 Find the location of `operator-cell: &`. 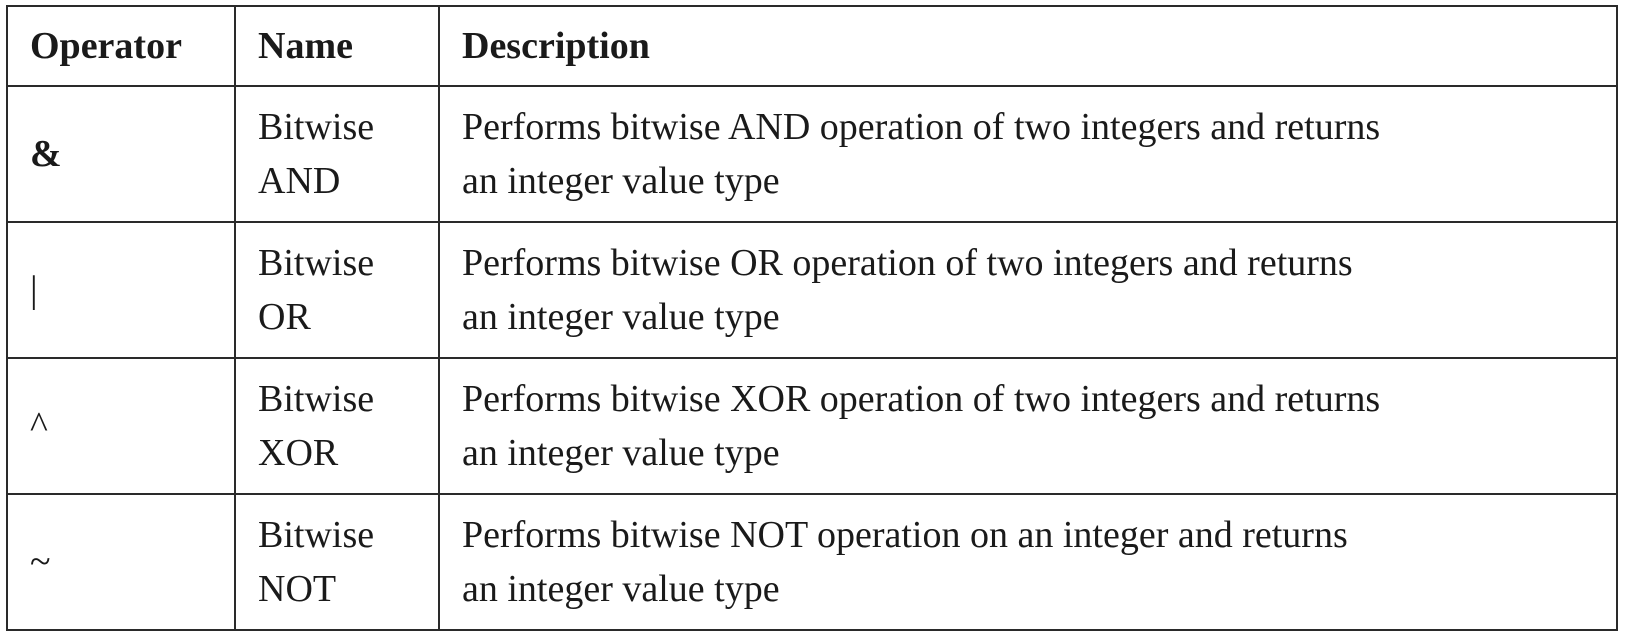

operator-cell: & is located at coordinates (121, 154).